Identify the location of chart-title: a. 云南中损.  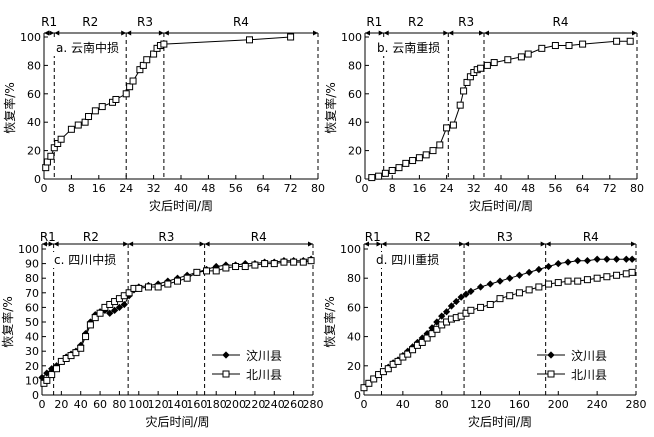
(87, 47).